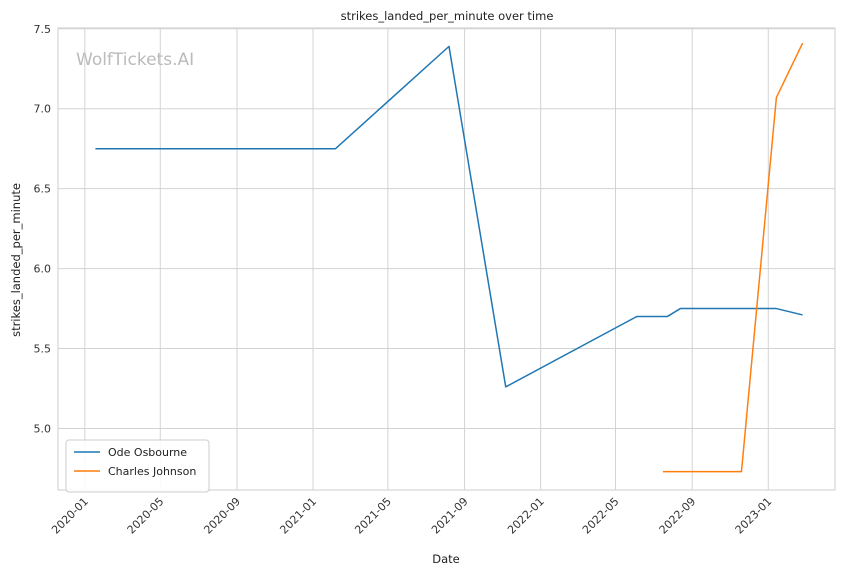 This screenshot has height=575, width=844. What do you see at coordinates (298, 516) in the screenshot?
I see `x-tick-label: 2021-01` at bounding box center [298, 516].